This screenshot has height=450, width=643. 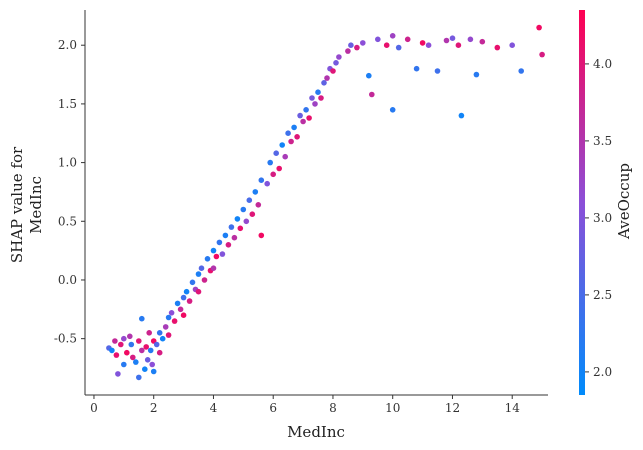 What do you see at coordinates (452, 408) in the screenshot?
I see `x-tick-label: 12` at bounding box center [452, 408].